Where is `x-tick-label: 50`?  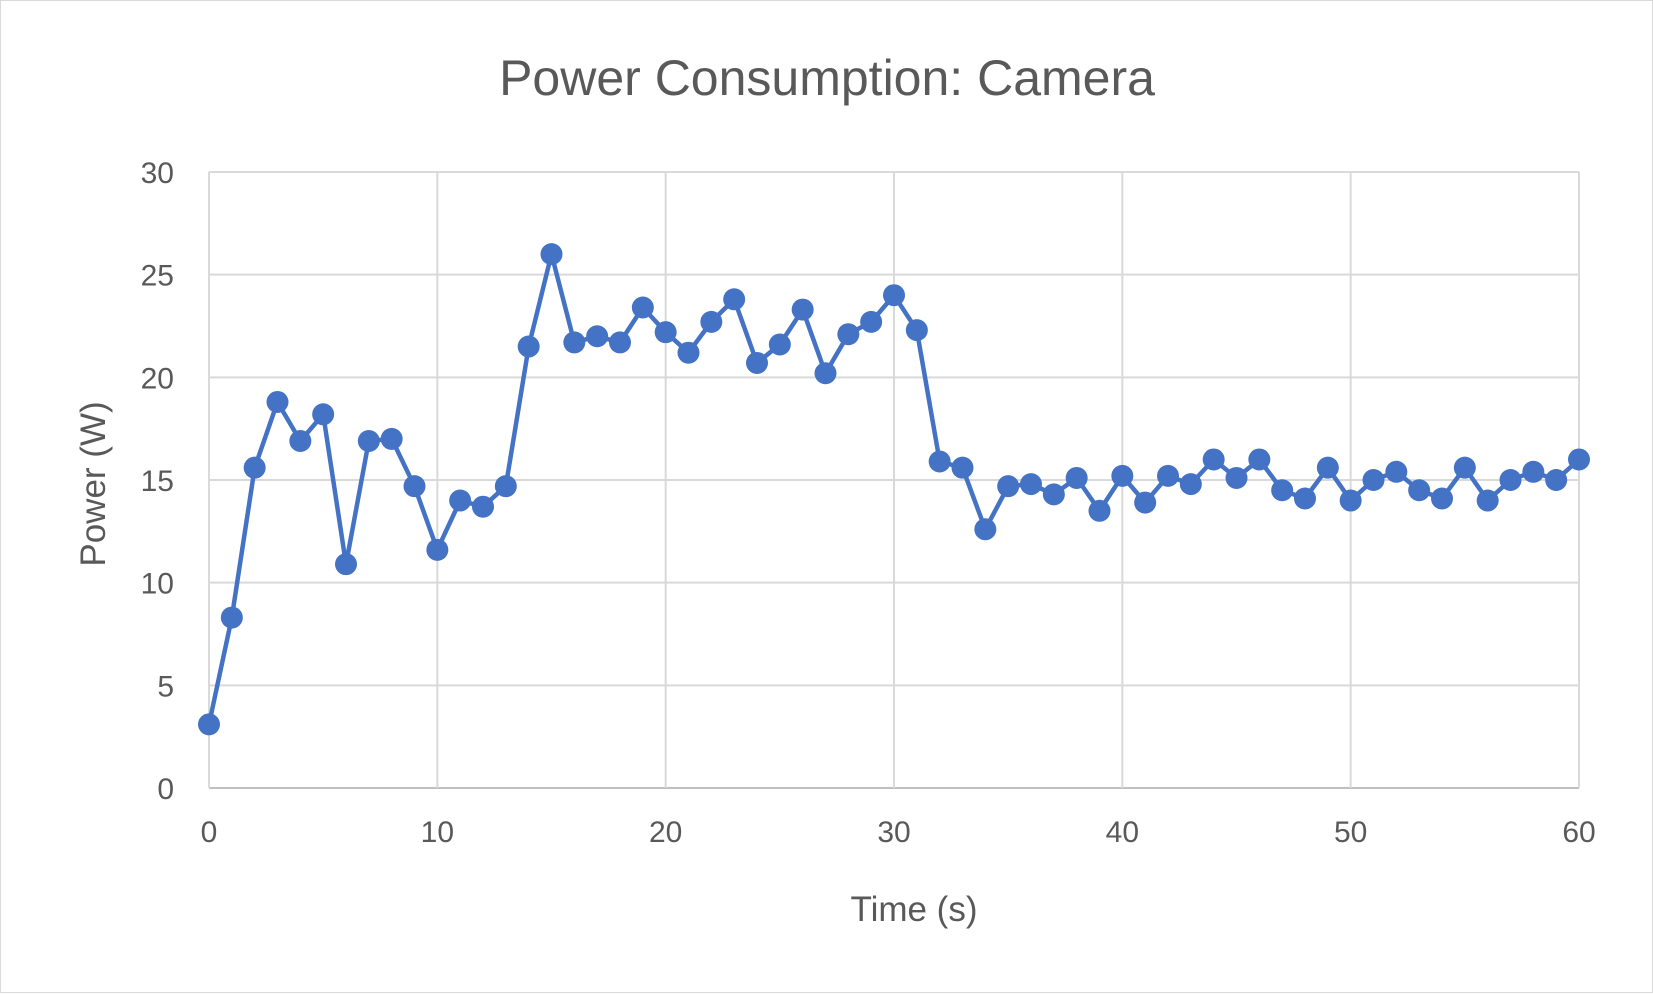
x-tick-label: 50 is located at coordinates (1350, 832).